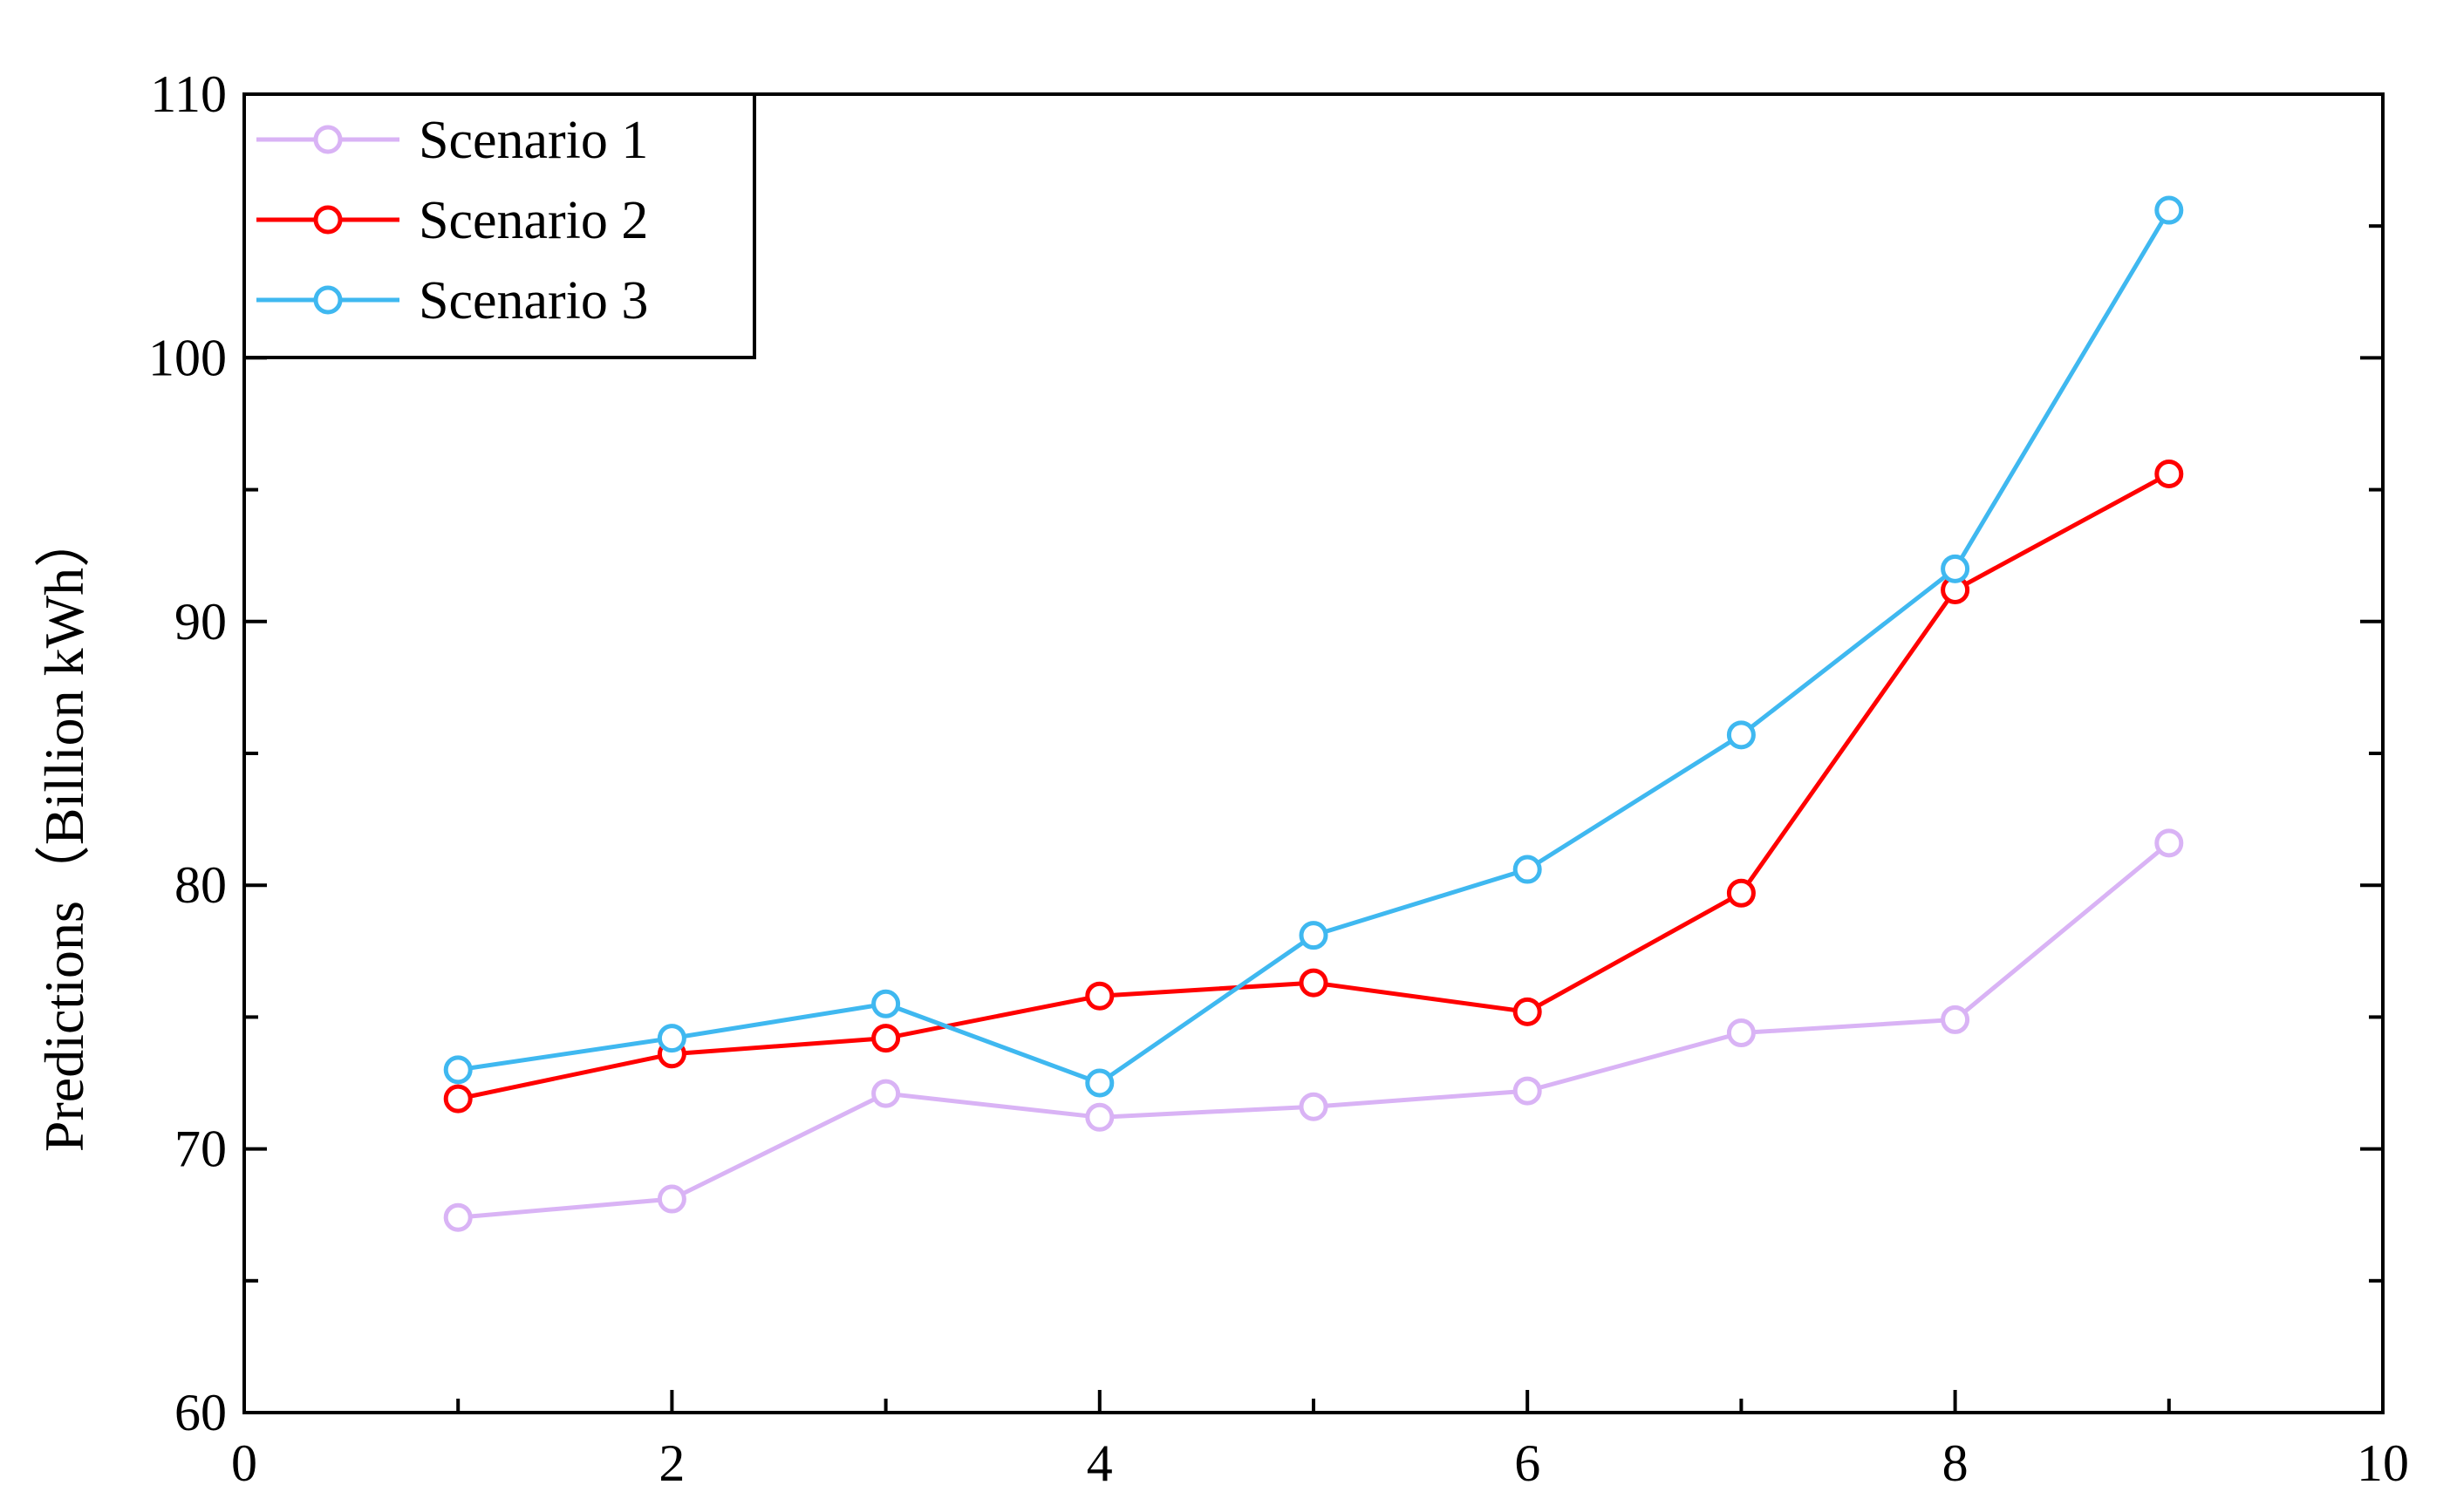 The width and height of the screenshot is (2450, 1512). I want to click on legend: Scenario 1 Scenario 2 Scenario 3, so click(499, 225).